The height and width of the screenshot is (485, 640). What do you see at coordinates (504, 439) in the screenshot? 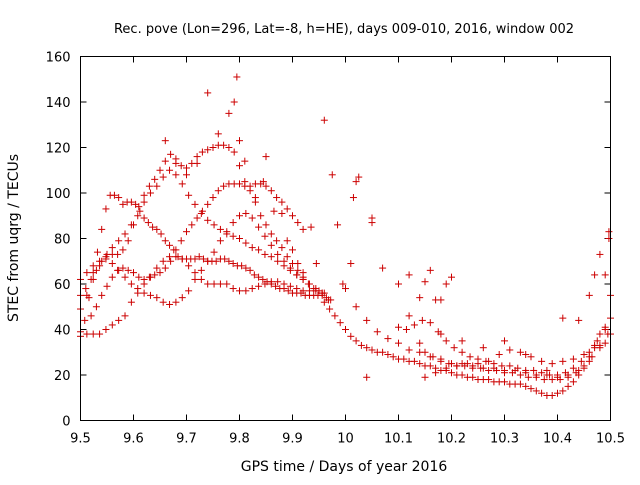
I see `x-tick-label: 10.3` at bounding box center [504, 439].